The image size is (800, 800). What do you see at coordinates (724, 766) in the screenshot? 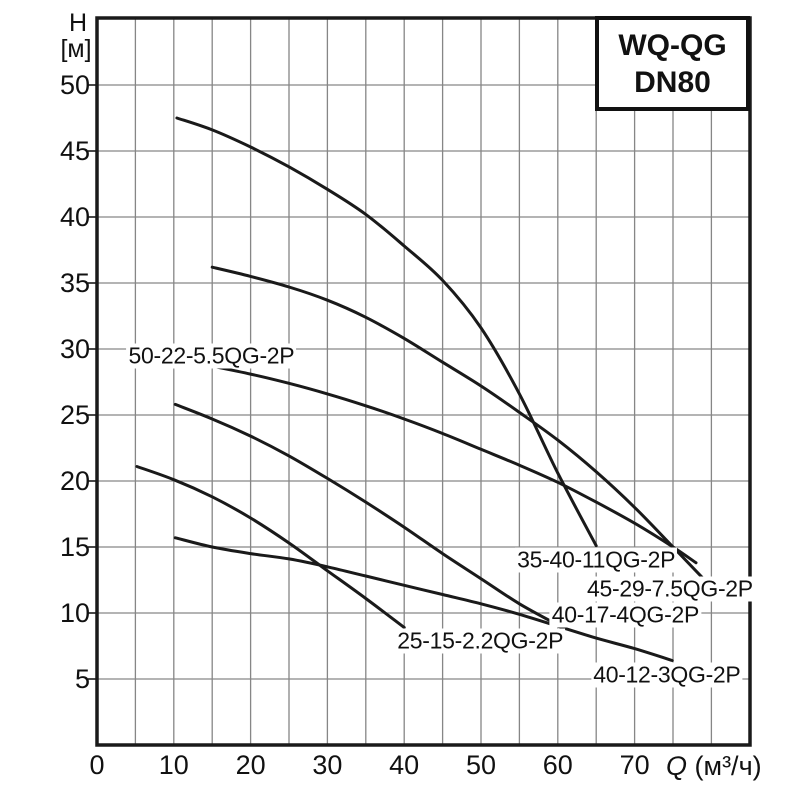
I see `x-axis-unit: (м³/ч)` at bounding box center [724, 766].